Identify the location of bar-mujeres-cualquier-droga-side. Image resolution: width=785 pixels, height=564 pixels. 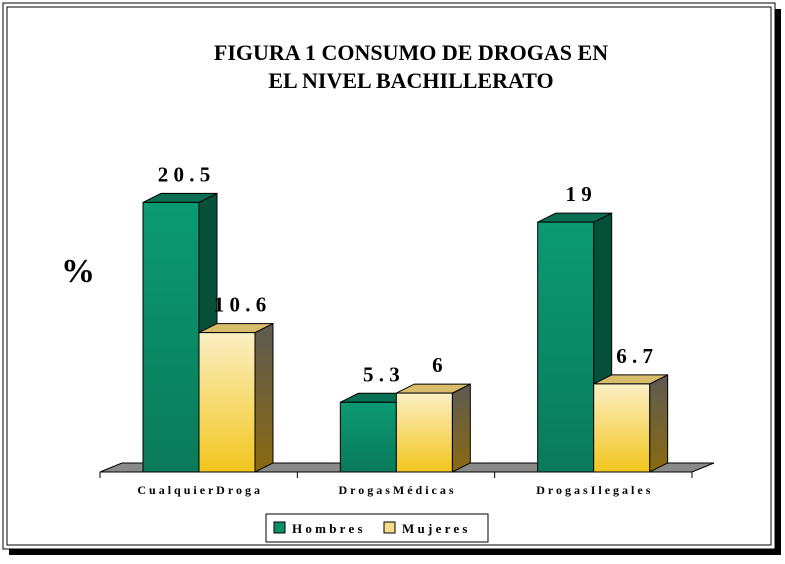
(264, 397).